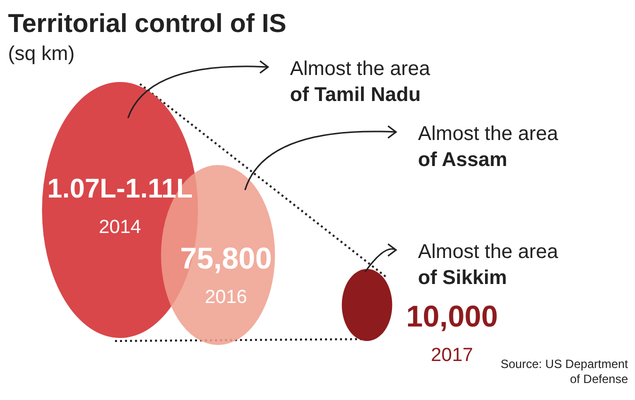  What do you see at coordinates (226, 259) in the screenshot?
I see `data-label: 75,800` at bounding box center [226, 259].